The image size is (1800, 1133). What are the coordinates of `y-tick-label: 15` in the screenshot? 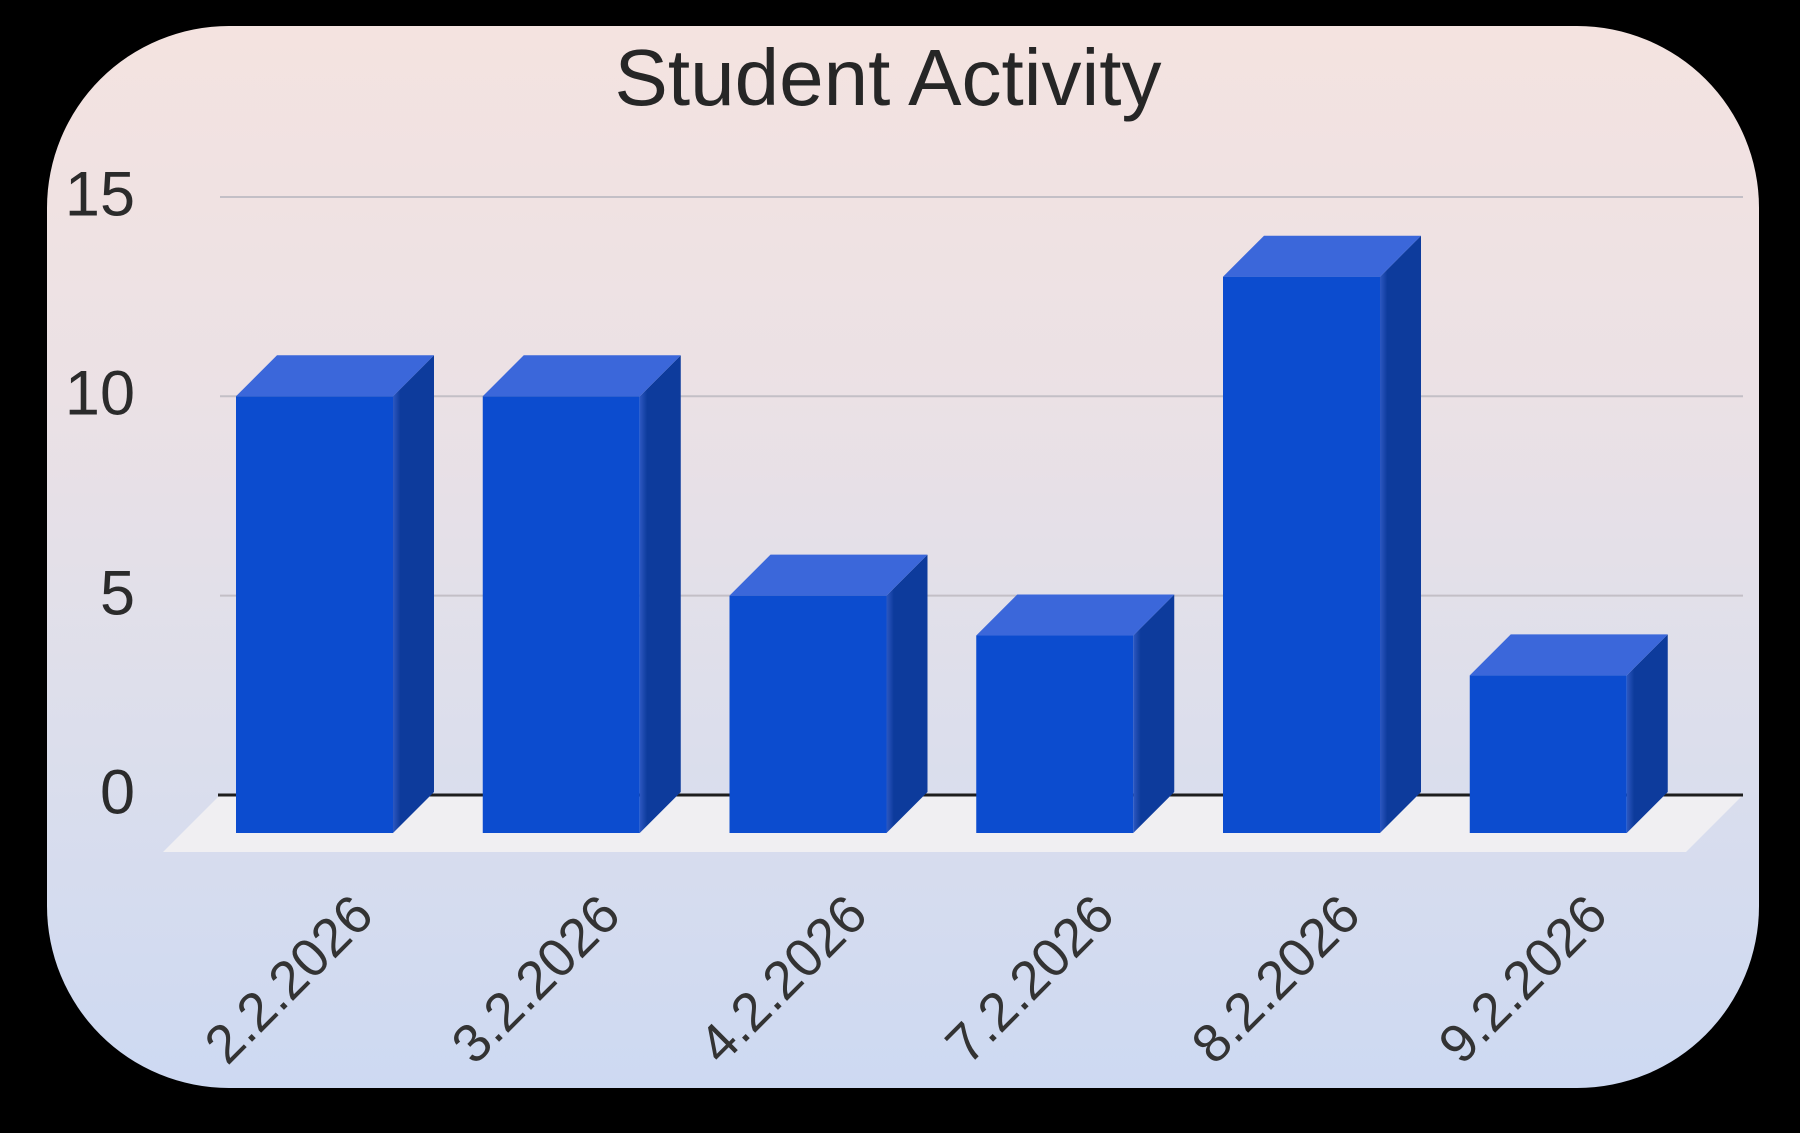 It's located at (99, 194).